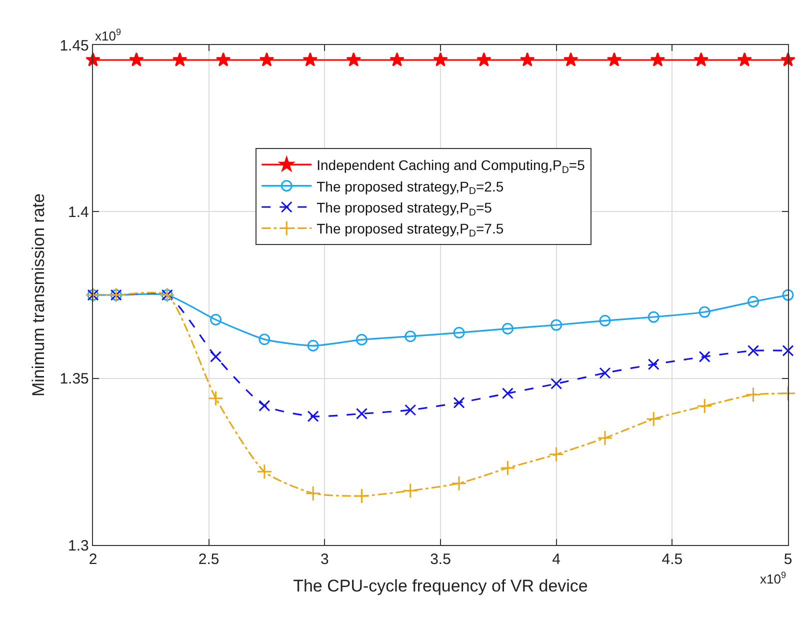  I want to click on legend-label: The proposed strategy,P$_{D}$=5, so click(404, 208).